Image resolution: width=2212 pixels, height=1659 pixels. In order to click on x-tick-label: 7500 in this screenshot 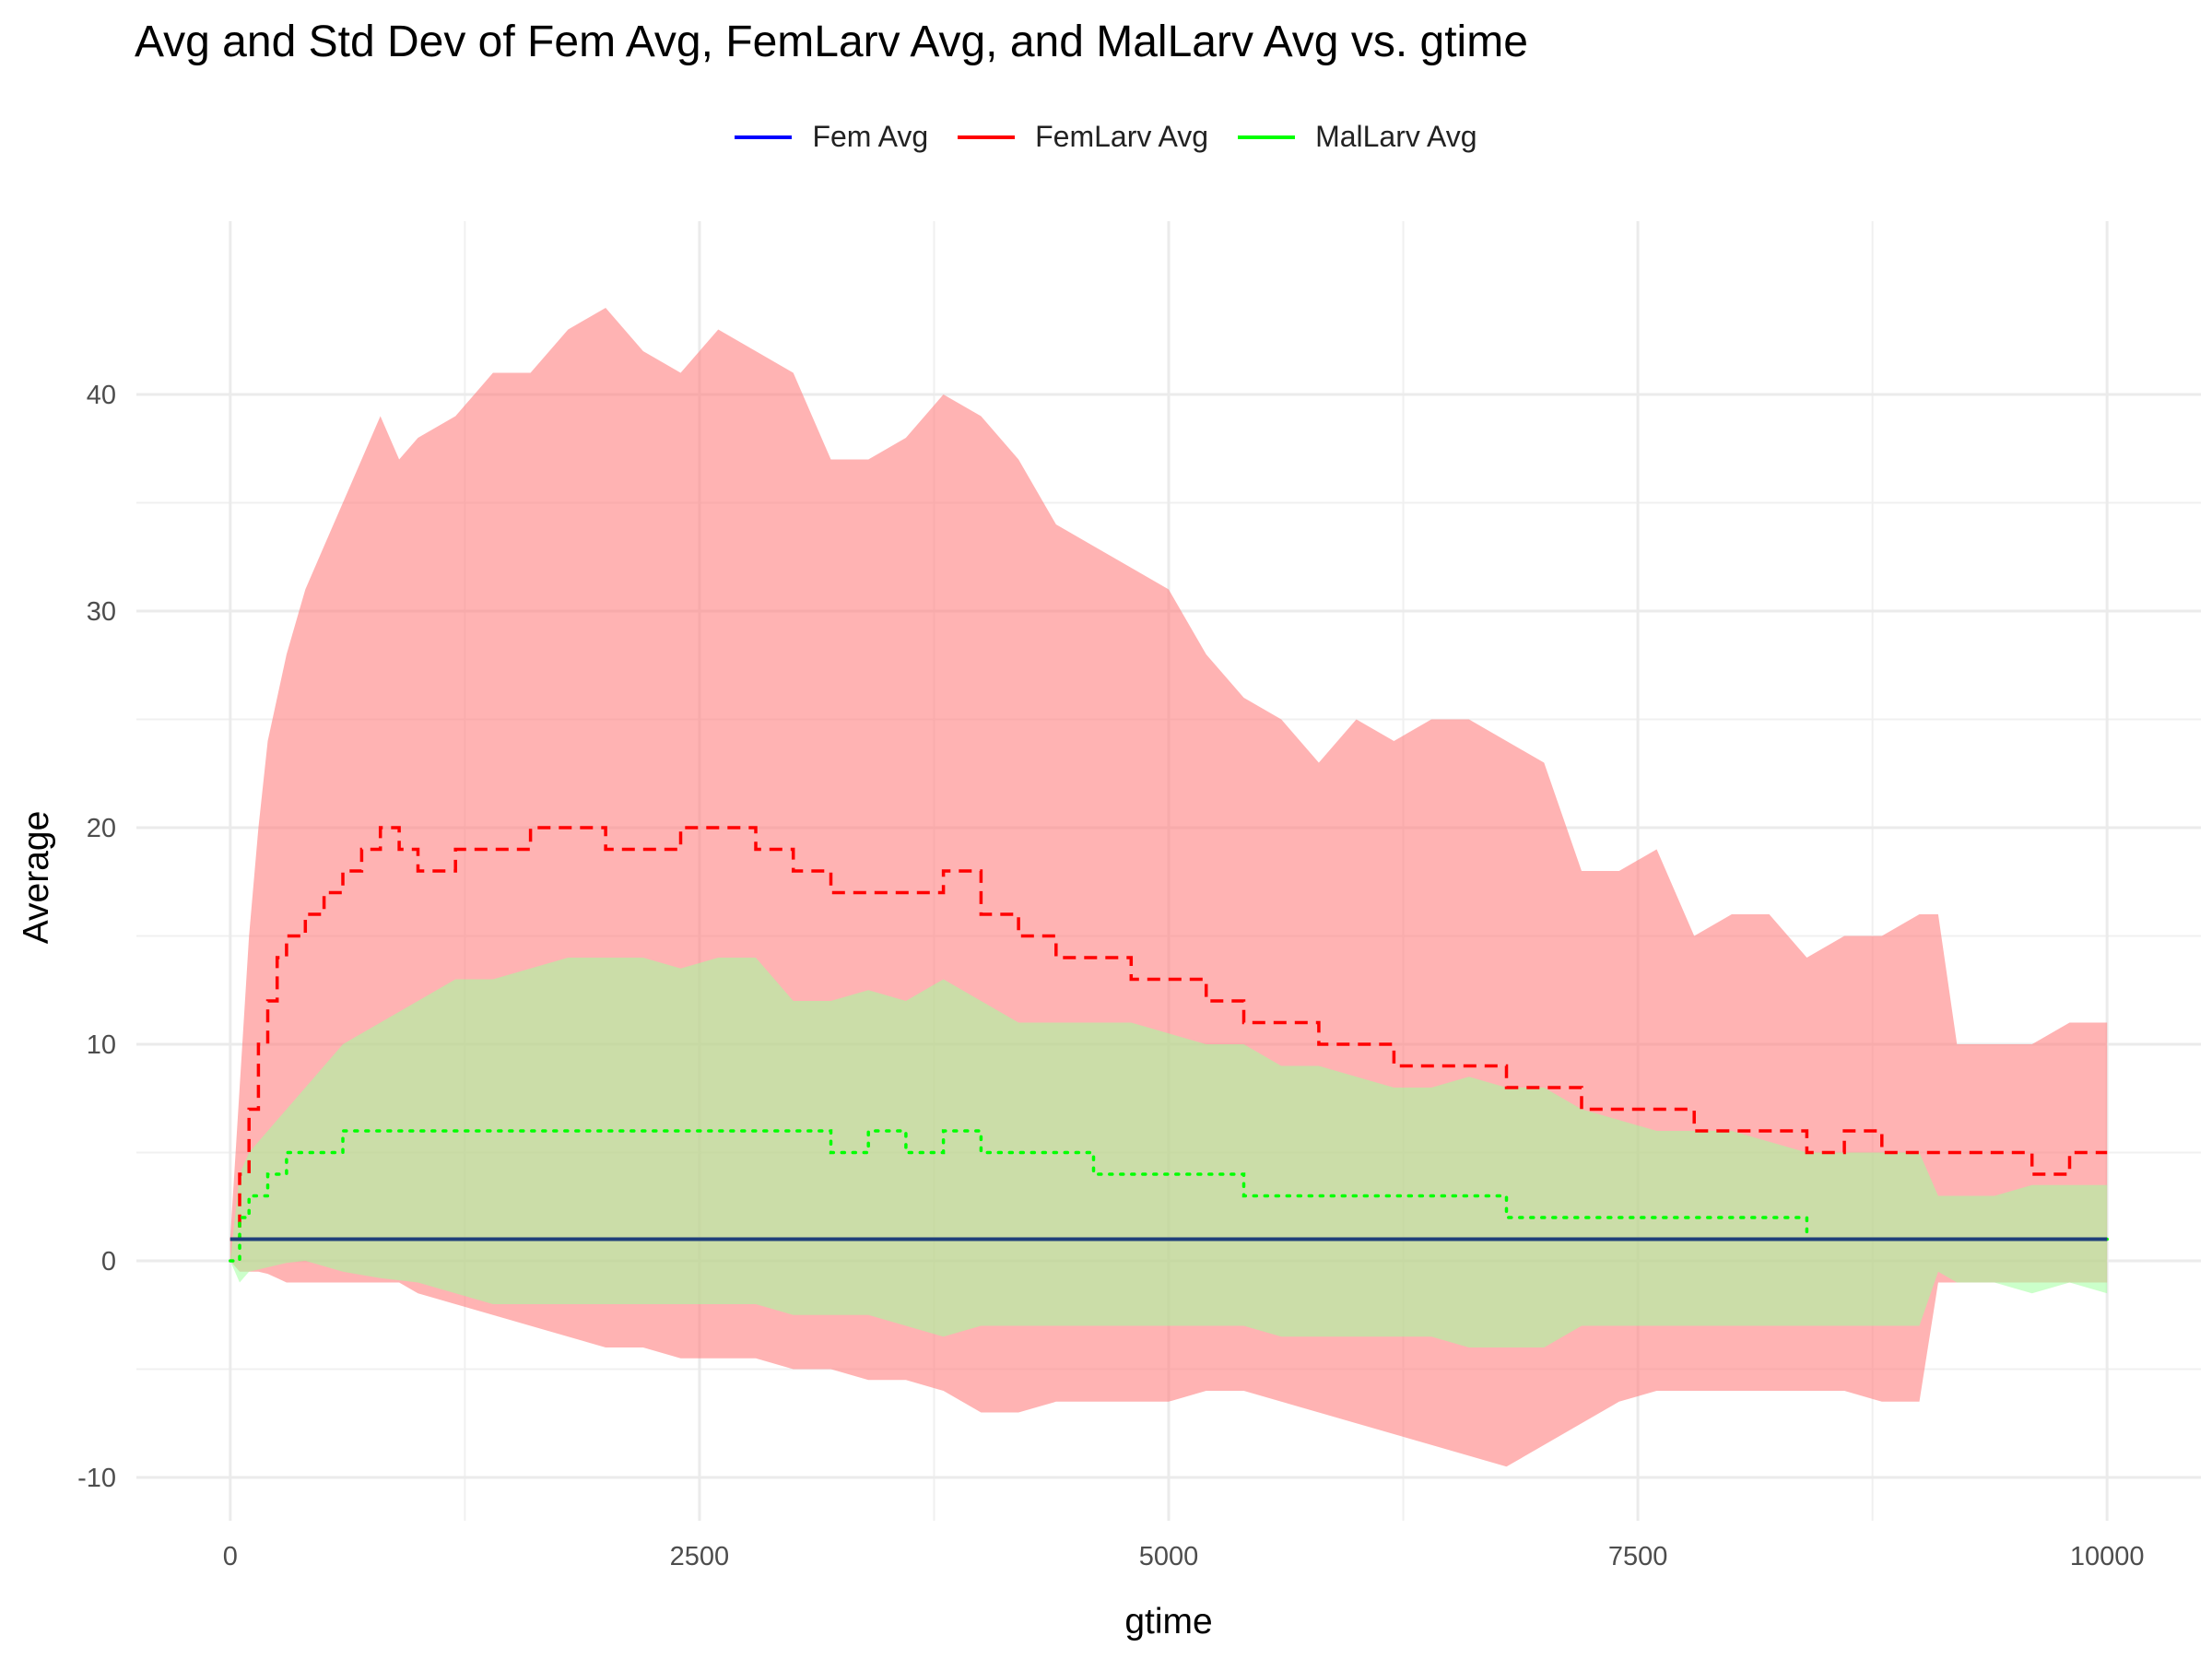, I will do `click(1638, 1556)`.